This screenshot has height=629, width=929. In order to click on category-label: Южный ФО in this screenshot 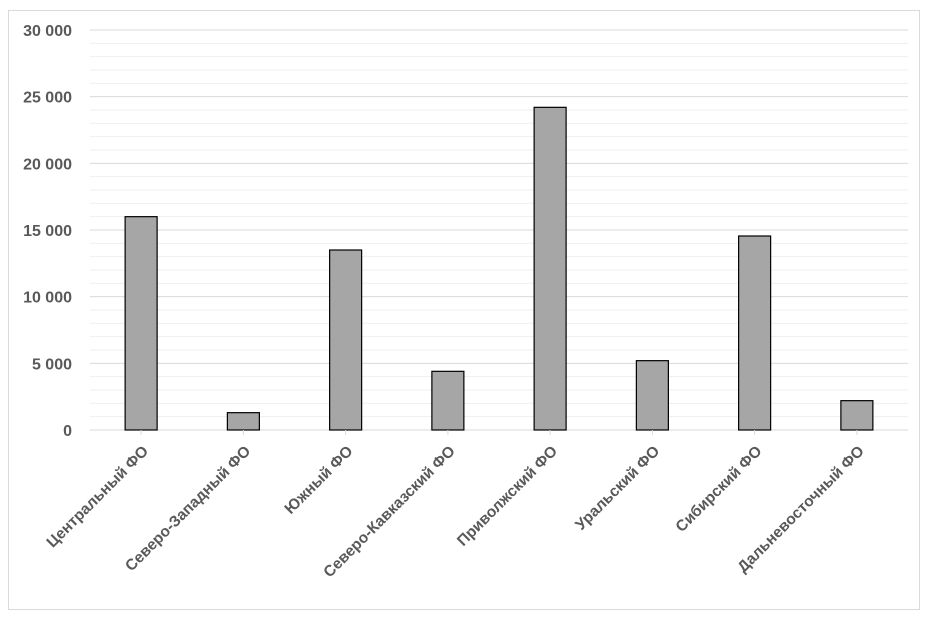, I will do `click(319, 480)`.